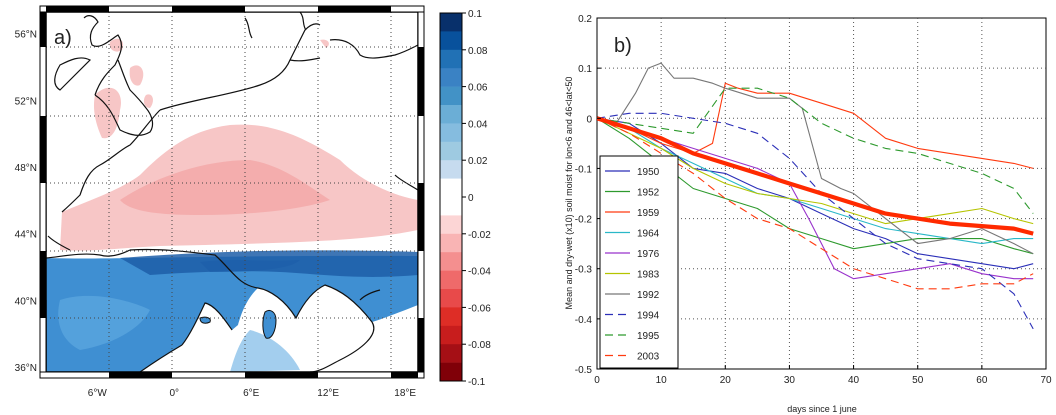 The width and height of the screenshot is (1056, 415). What do you see at coordinates (815, 171) in the screenshot?
I see `series-line-1983` at bounding box center [815, 171].